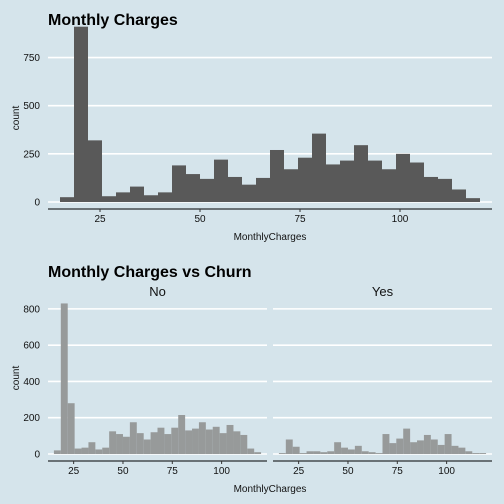  What do you see at coordinates (157, 291) in the screenshot?
I see `facet-label: No` at bounding box center [157, 291].